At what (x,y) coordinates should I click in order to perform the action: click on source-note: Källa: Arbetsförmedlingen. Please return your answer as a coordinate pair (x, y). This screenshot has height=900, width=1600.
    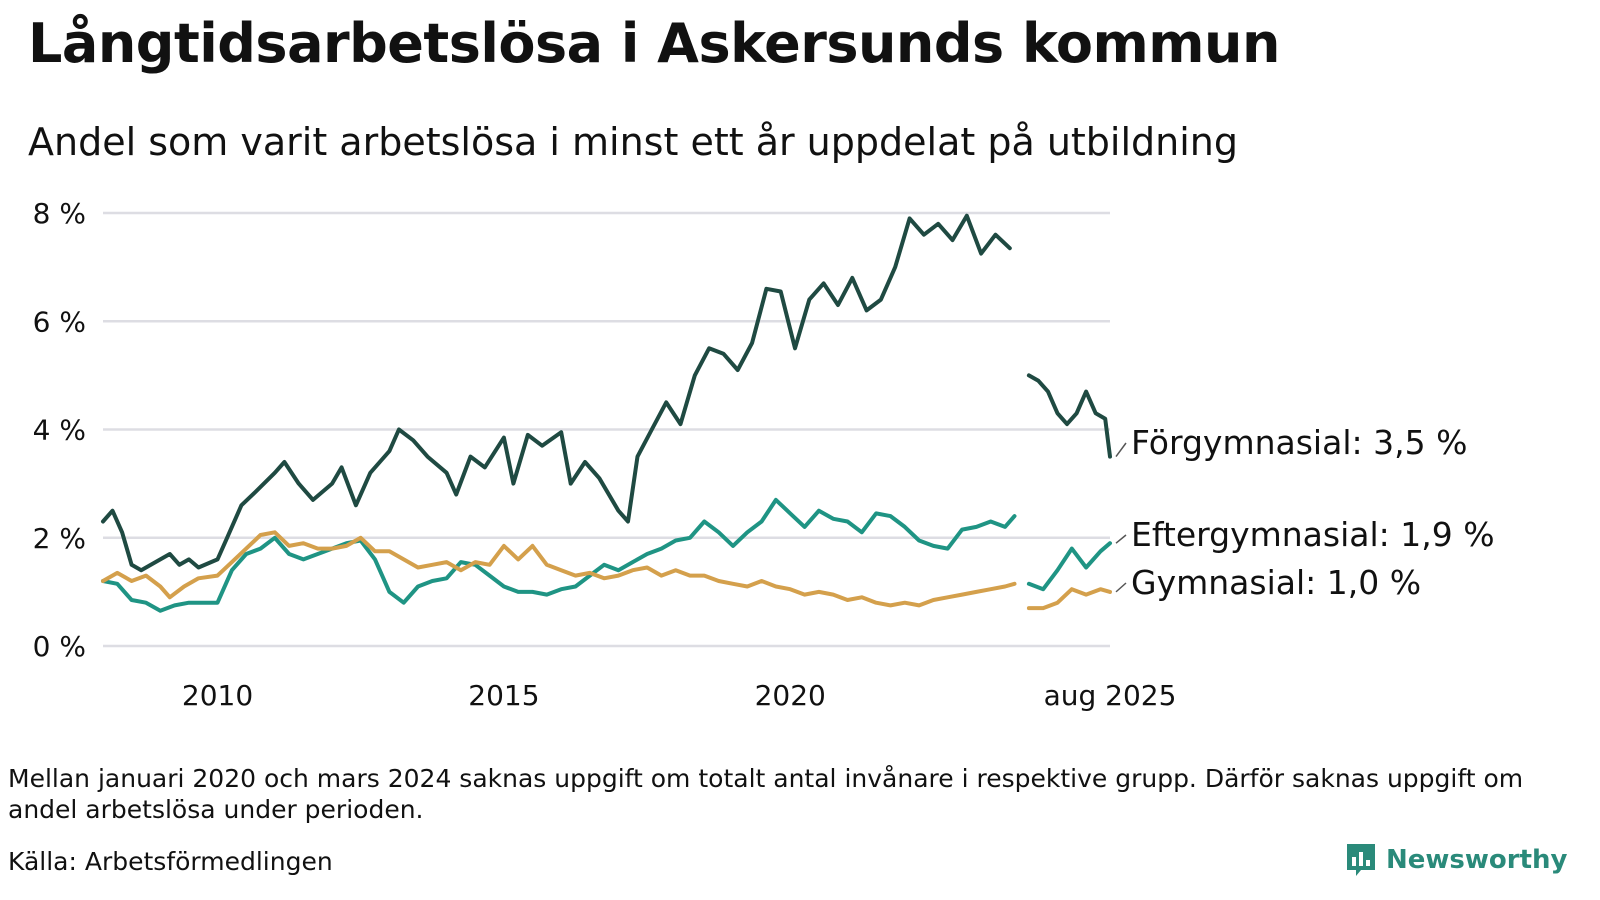
    Looking at the image, I should click on (170, 861).